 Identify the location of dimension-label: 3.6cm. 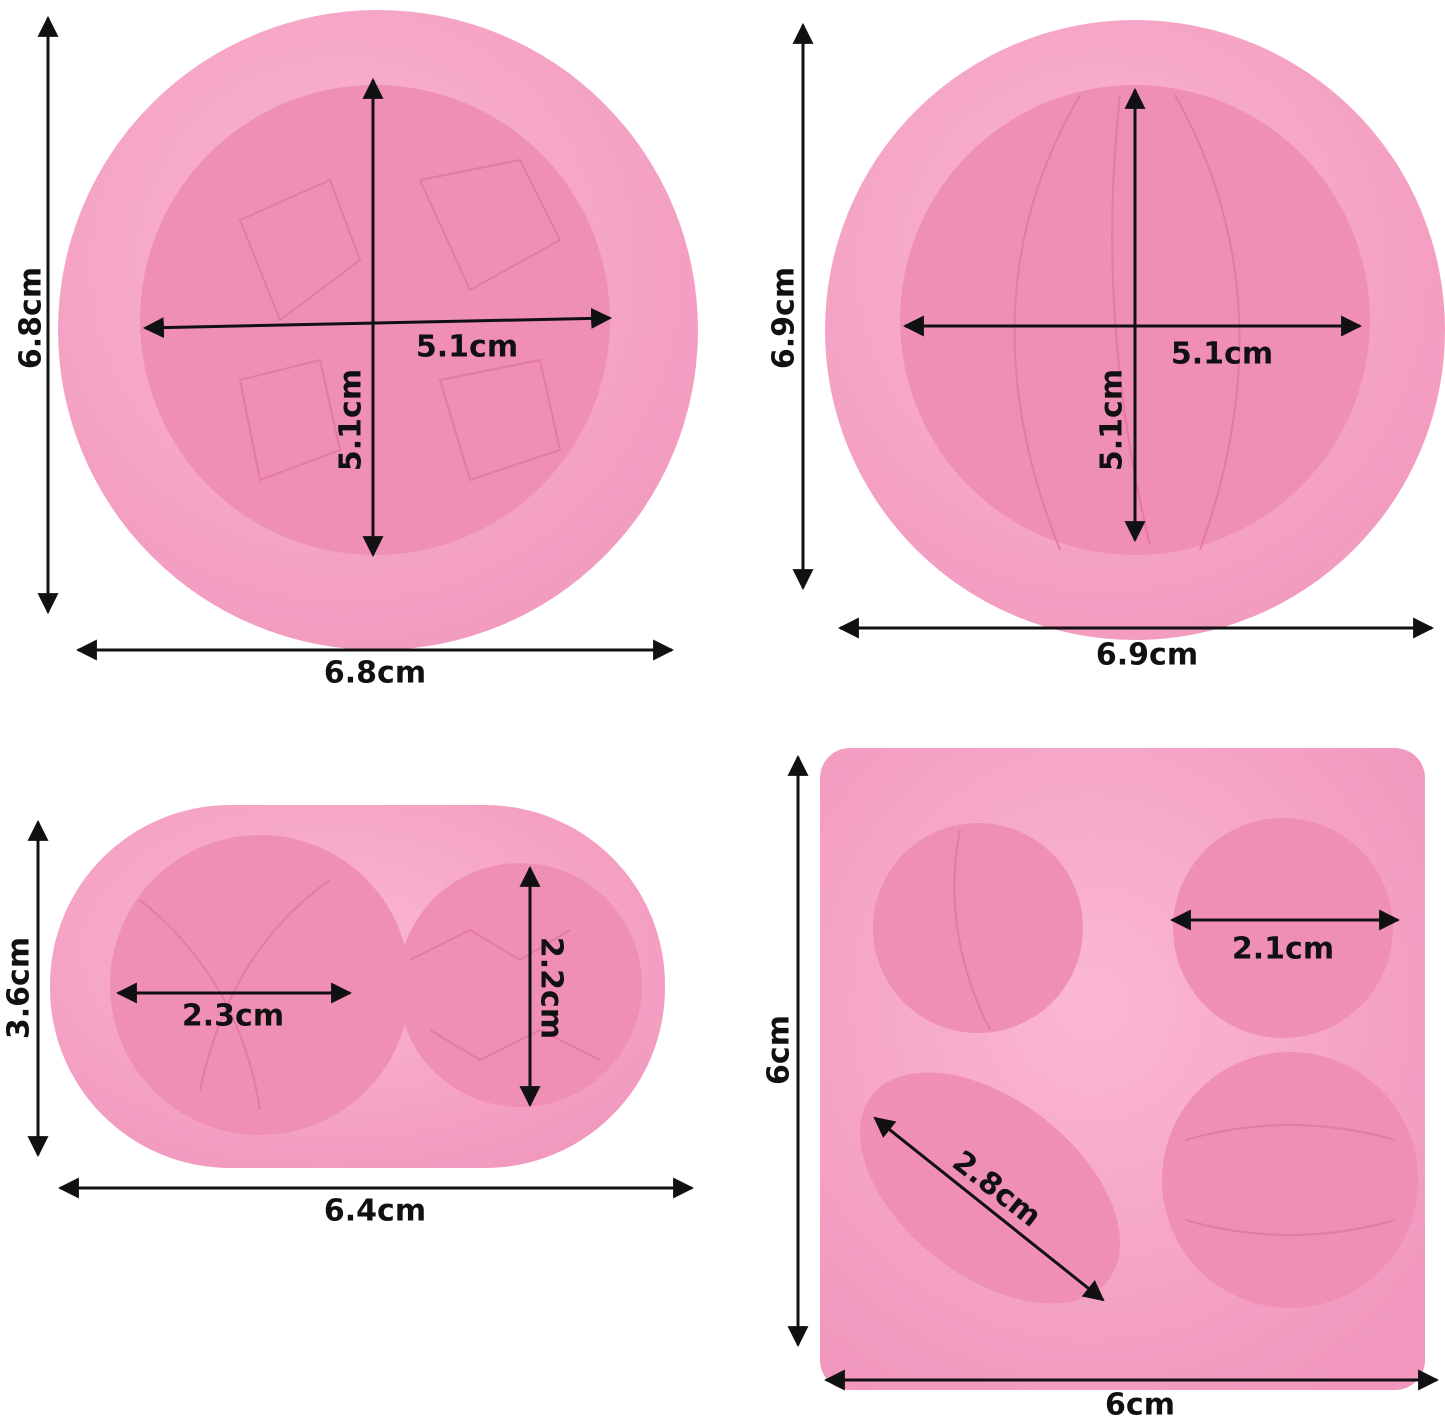
(19, 988).